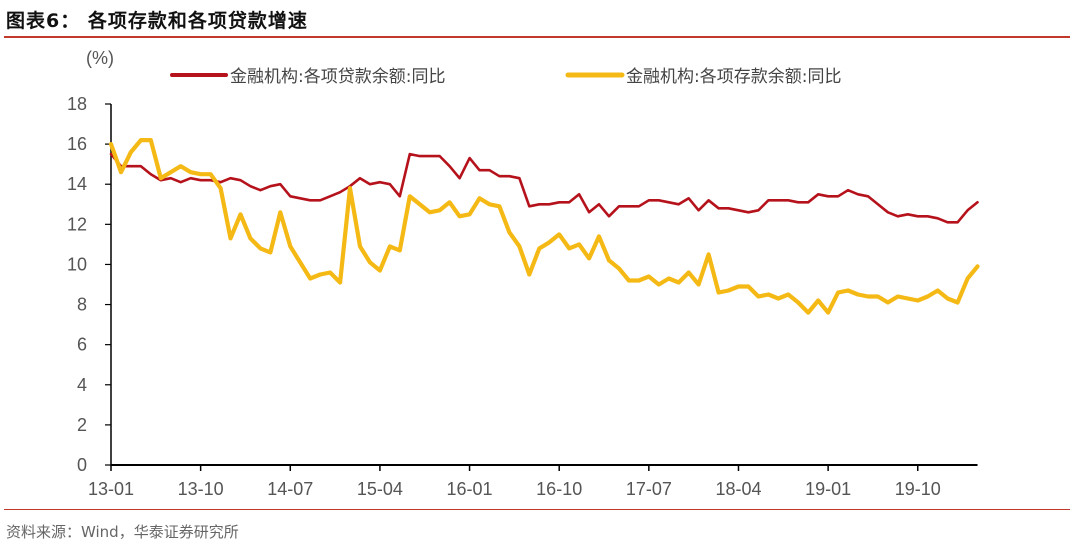 The height and width of the screenshot is (555, 1080). What do you see at coordinates (537, 509) in the screenshot?
I see `bottom-divider` at bounding box center [537, 509].